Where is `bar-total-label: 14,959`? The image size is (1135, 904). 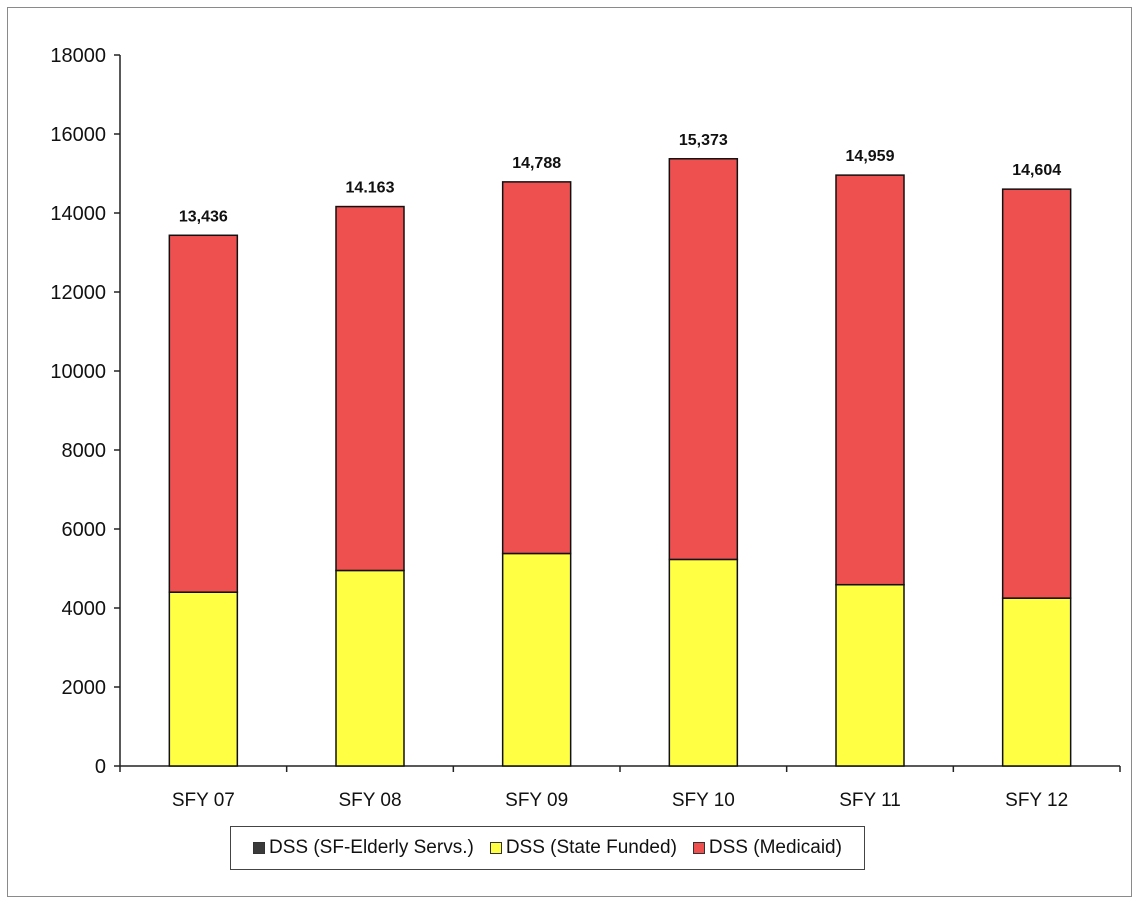 bar-total-label: 14,959 is located at coordinates (870, 156).